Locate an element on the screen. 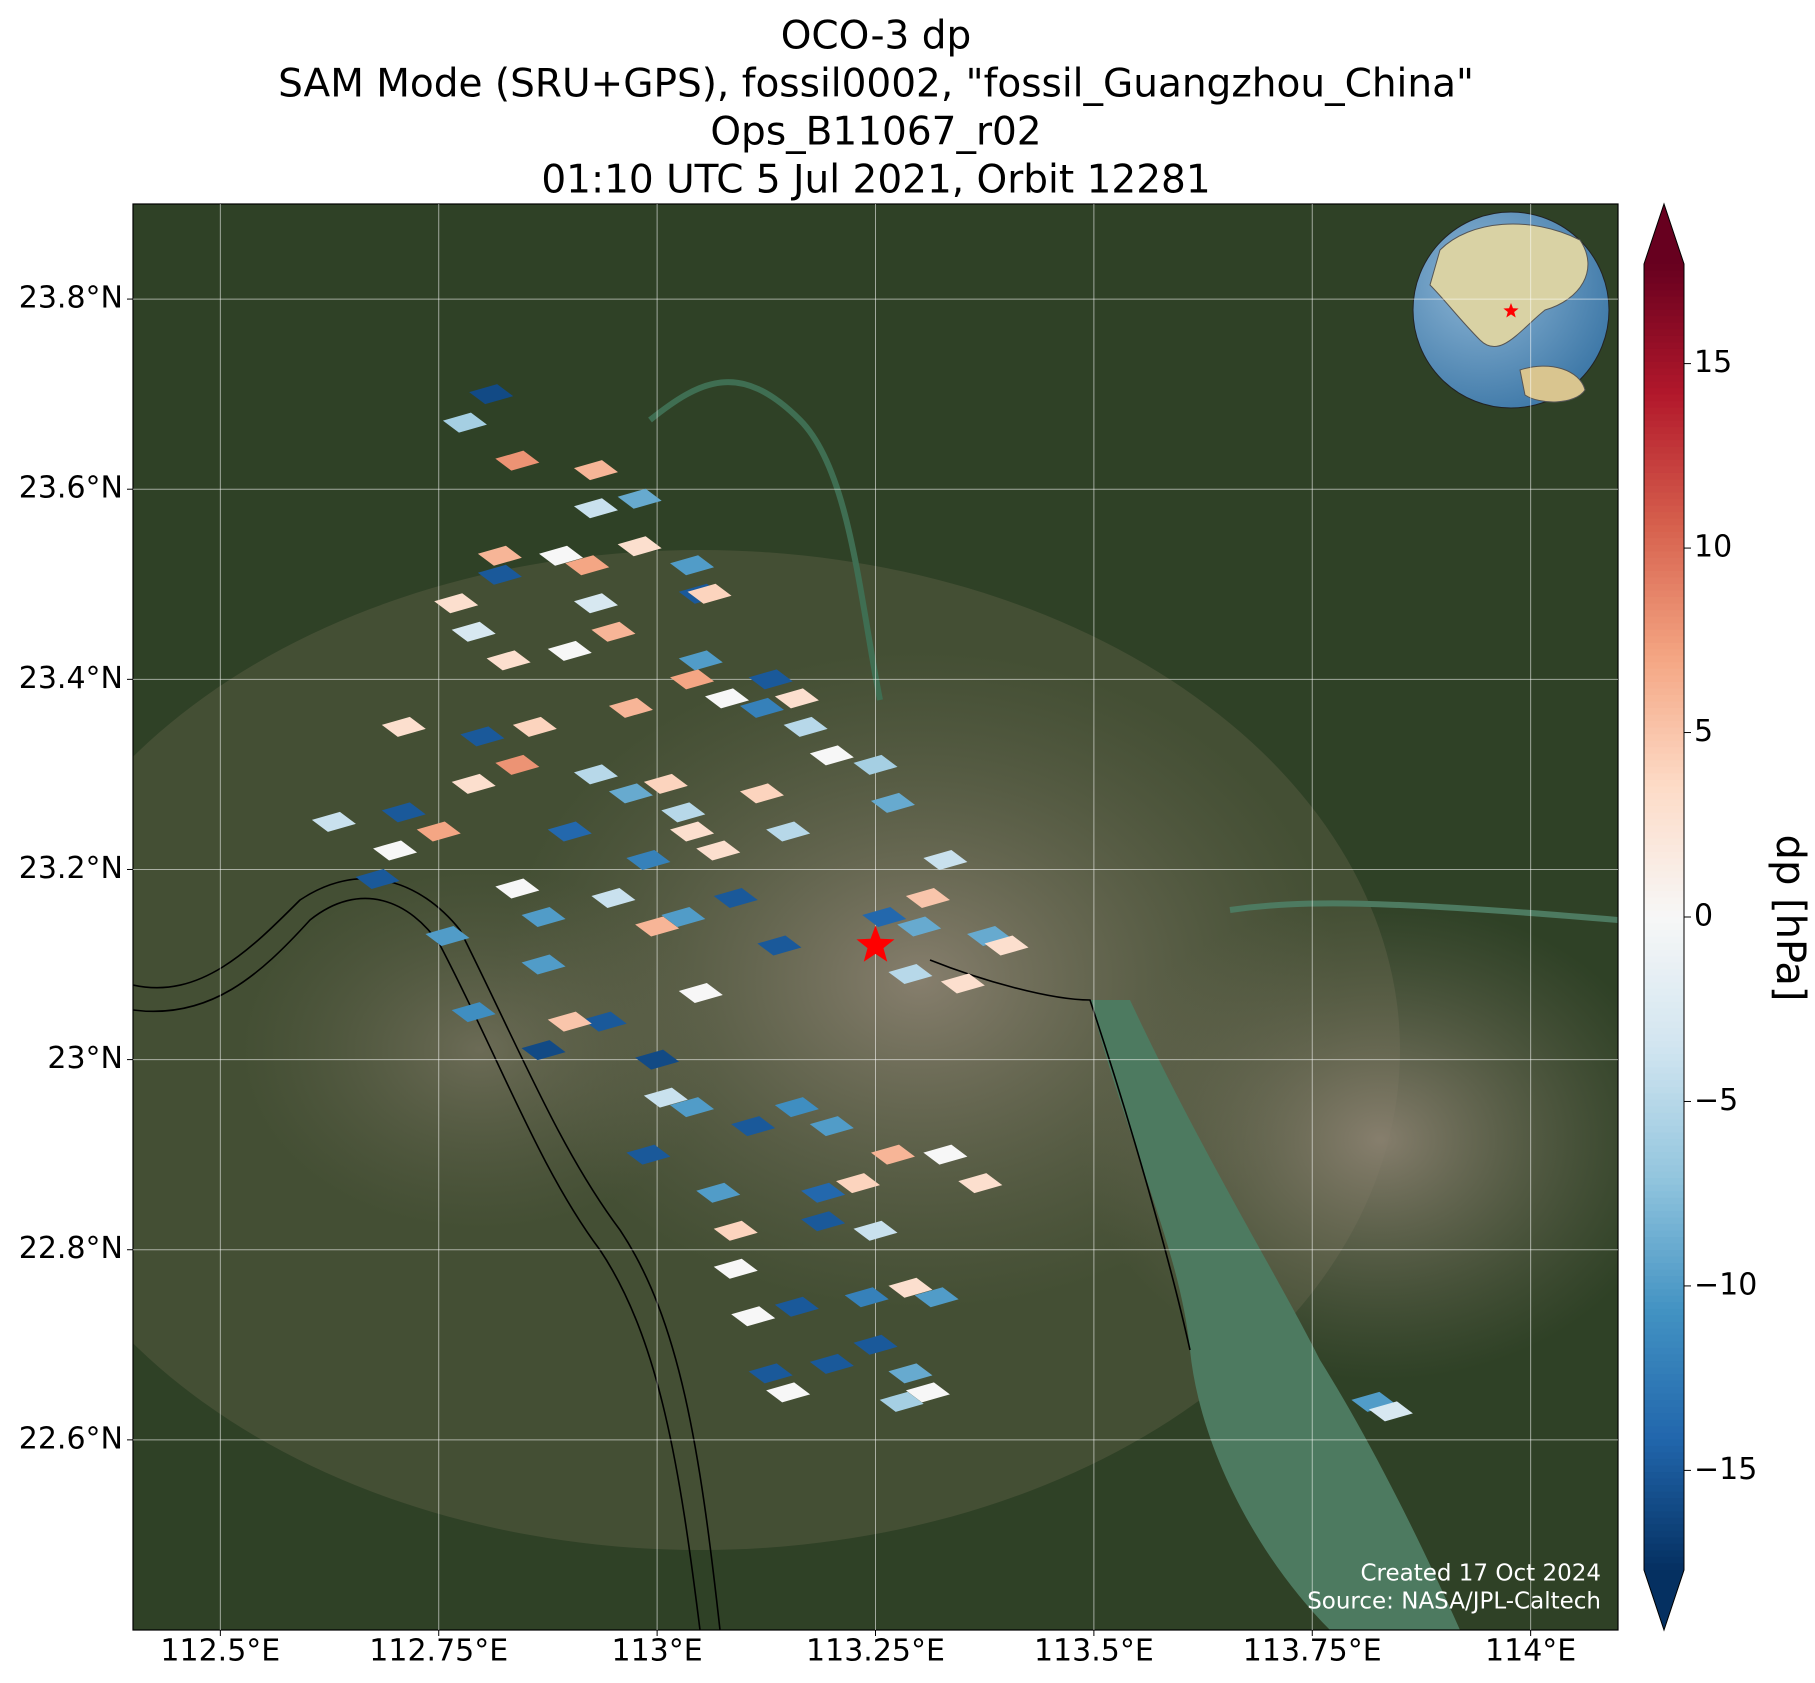 The height and width of the screenshot is (1683, 1815). colorbar-label: dp [hPa] is located at coordinates (1790, 918).